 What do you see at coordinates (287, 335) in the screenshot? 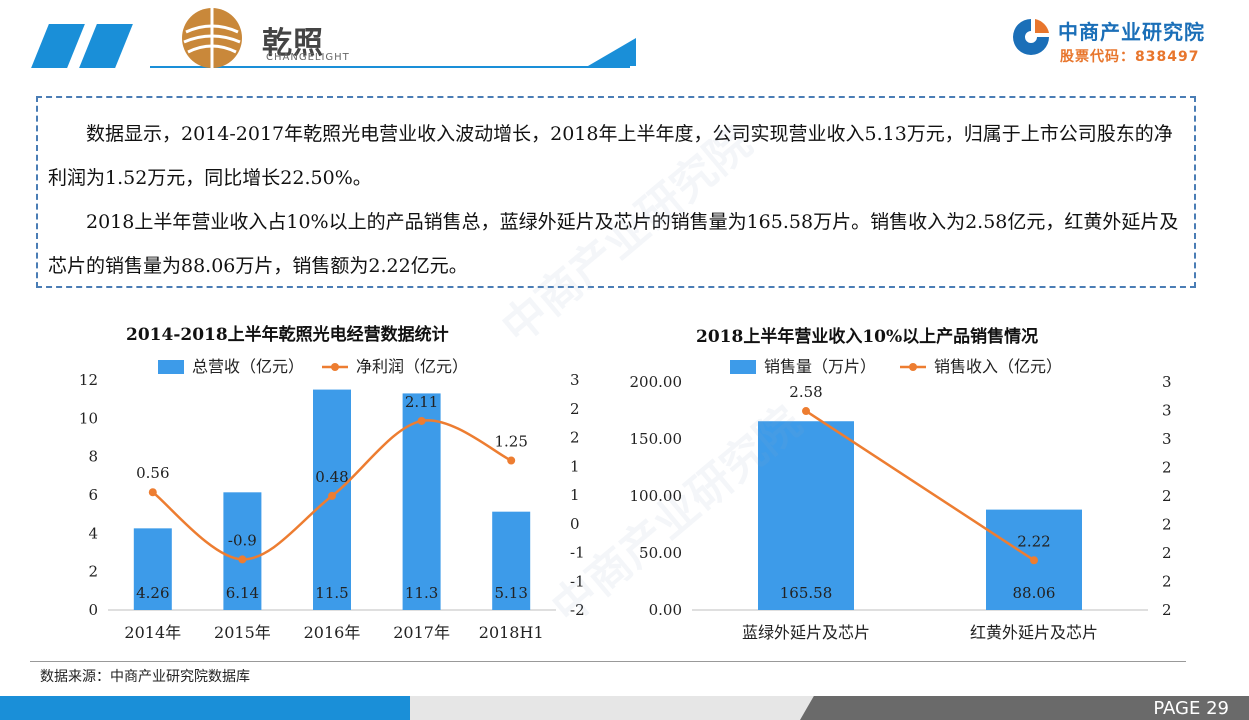
I see `chart-1-title: 2014-2018上半年乾照光电经营数据统计` at bounding box center [287, 335].